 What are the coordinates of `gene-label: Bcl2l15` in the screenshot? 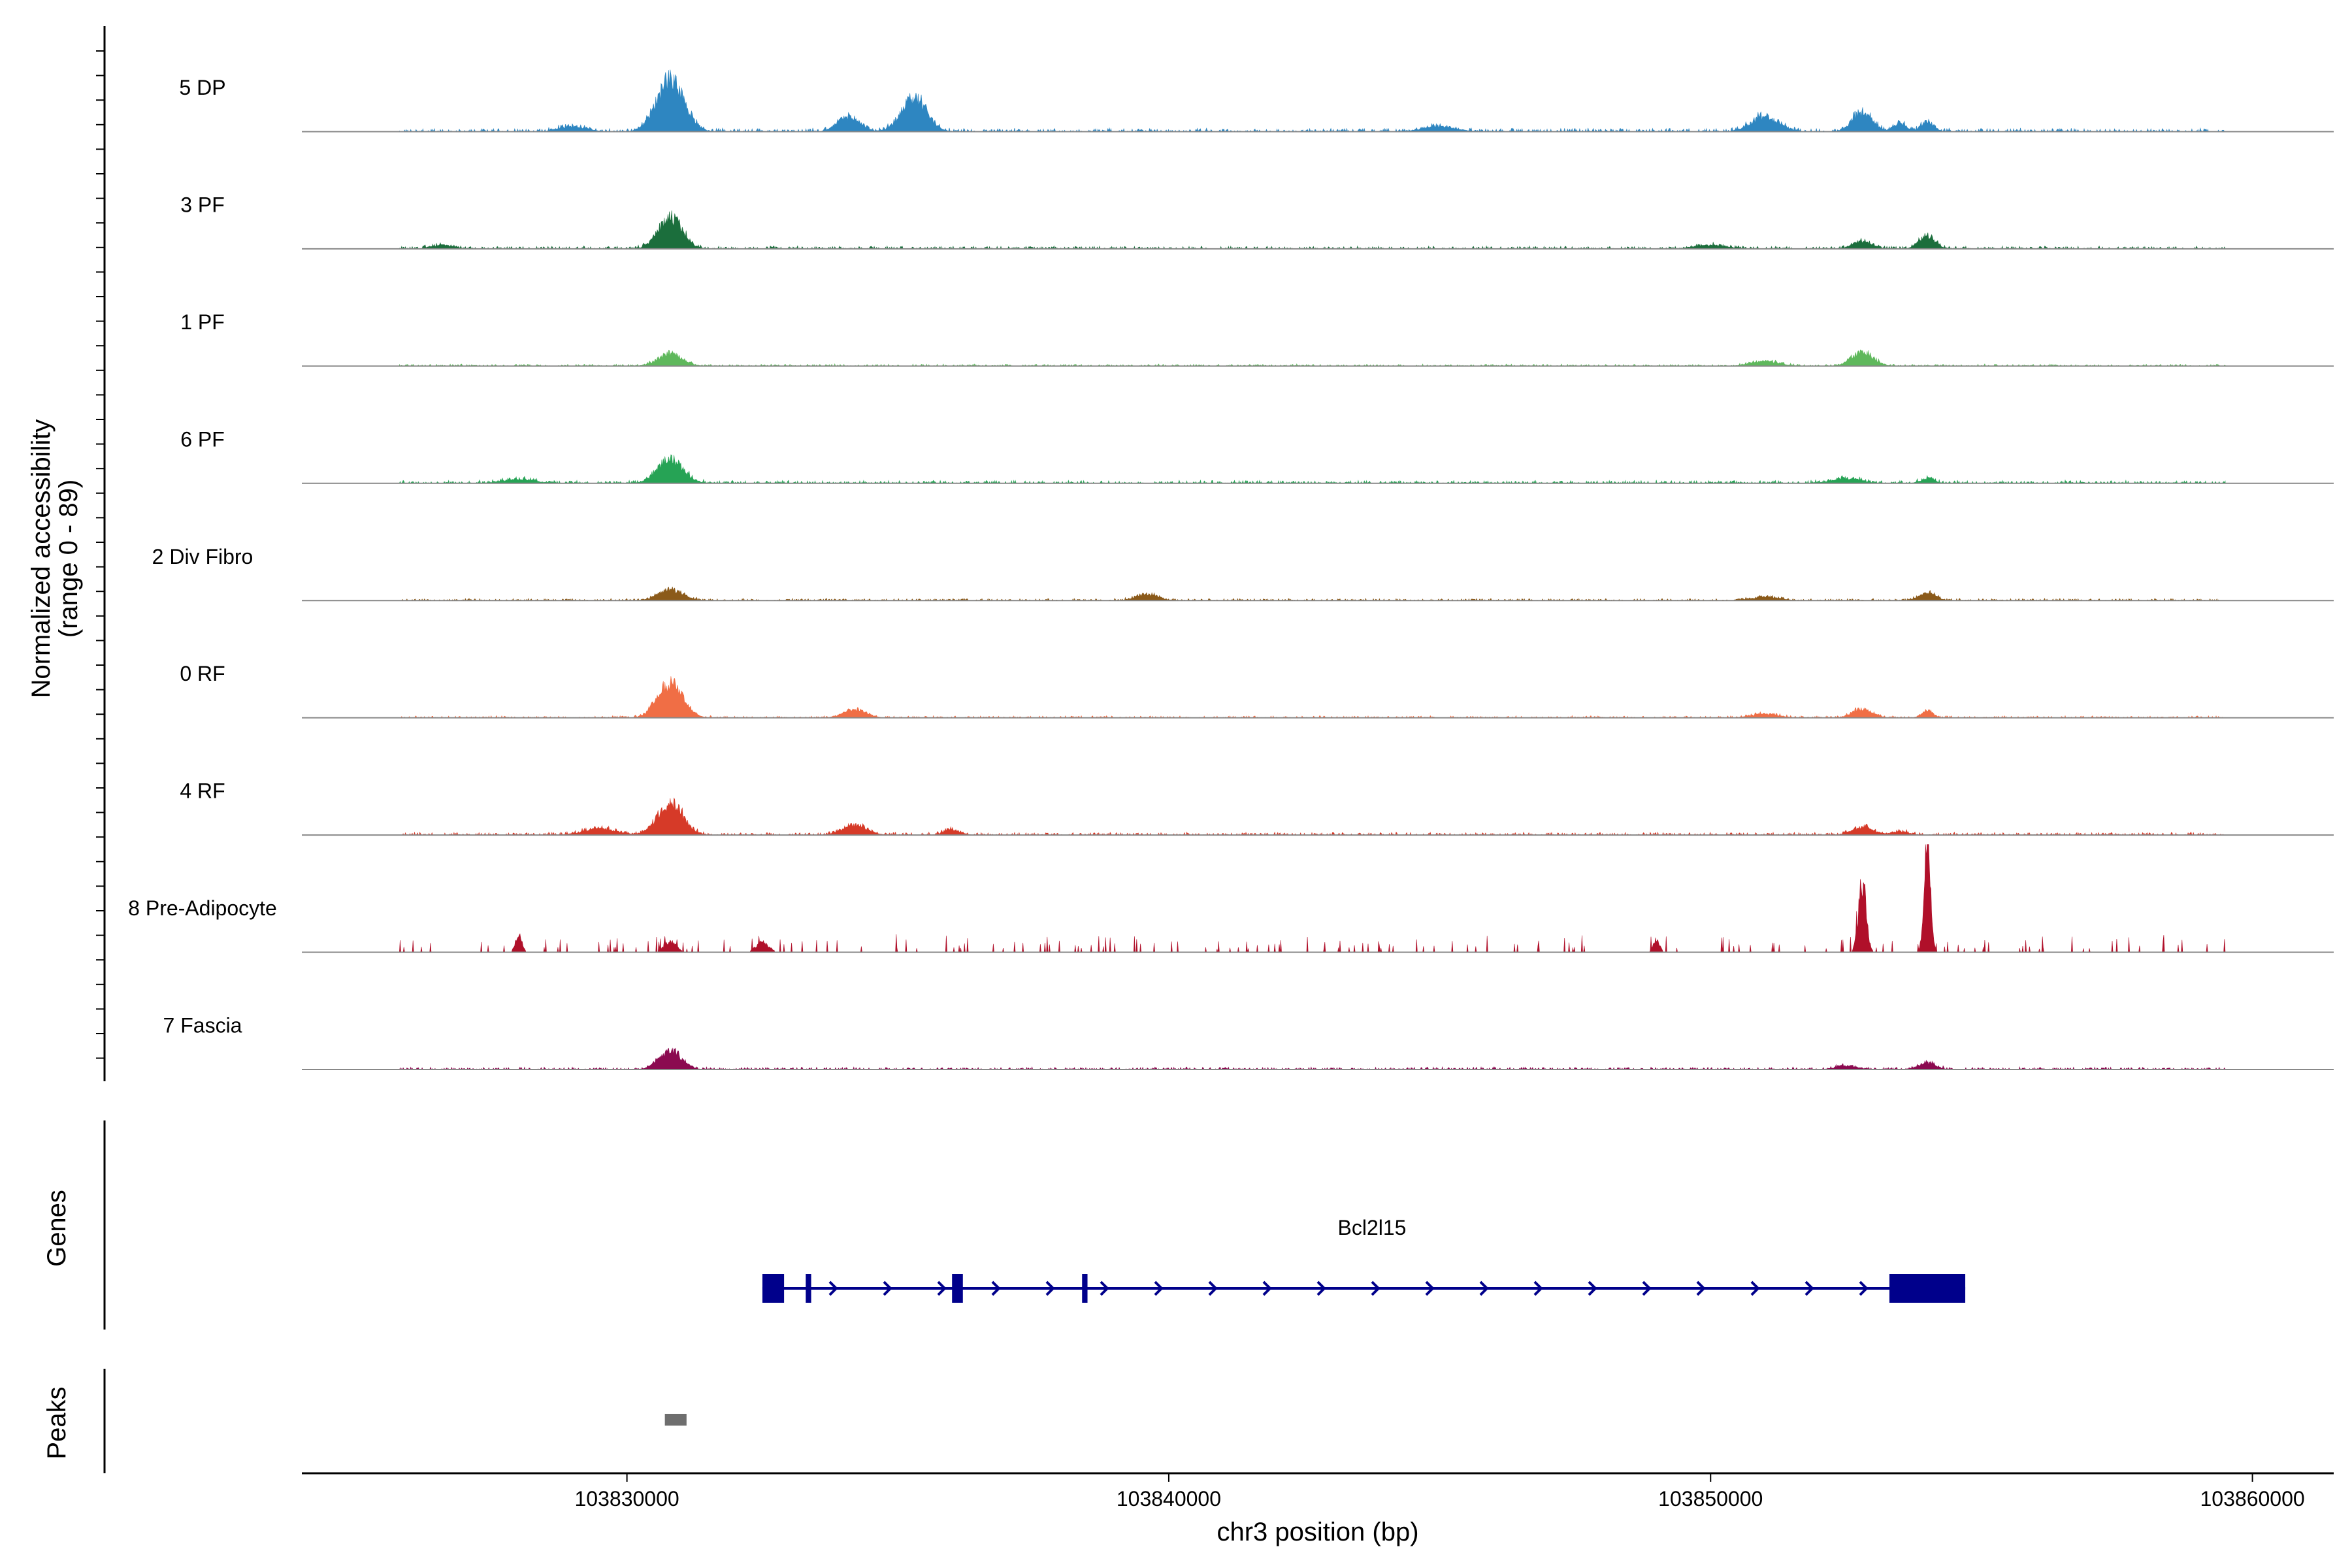 It's located at (1372, 1227).